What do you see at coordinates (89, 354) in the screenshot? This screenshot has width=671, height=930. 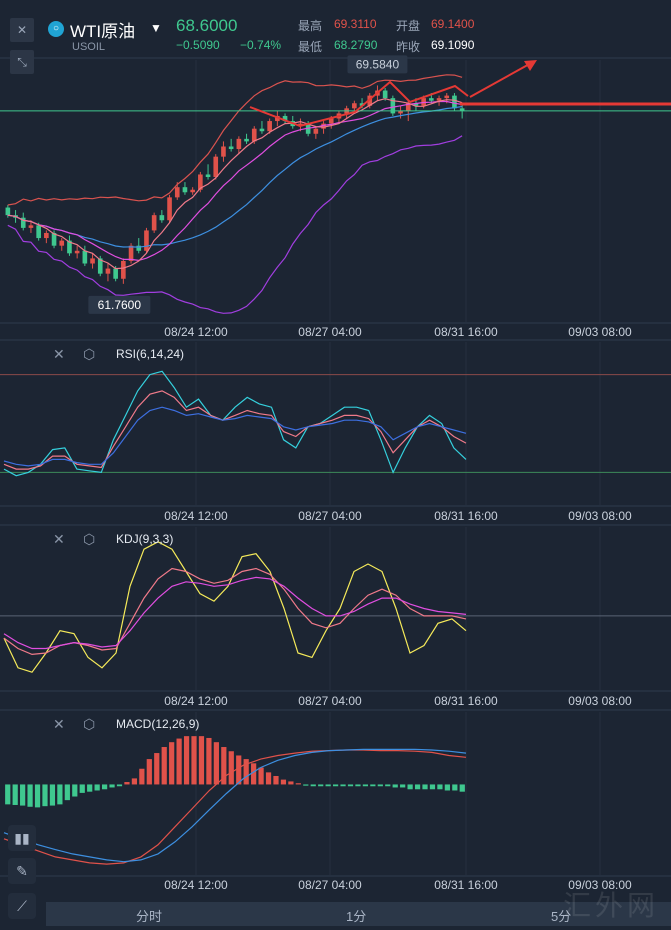 I see `settings-rsi-icon: ⬡` at bounding box center [89, 354].